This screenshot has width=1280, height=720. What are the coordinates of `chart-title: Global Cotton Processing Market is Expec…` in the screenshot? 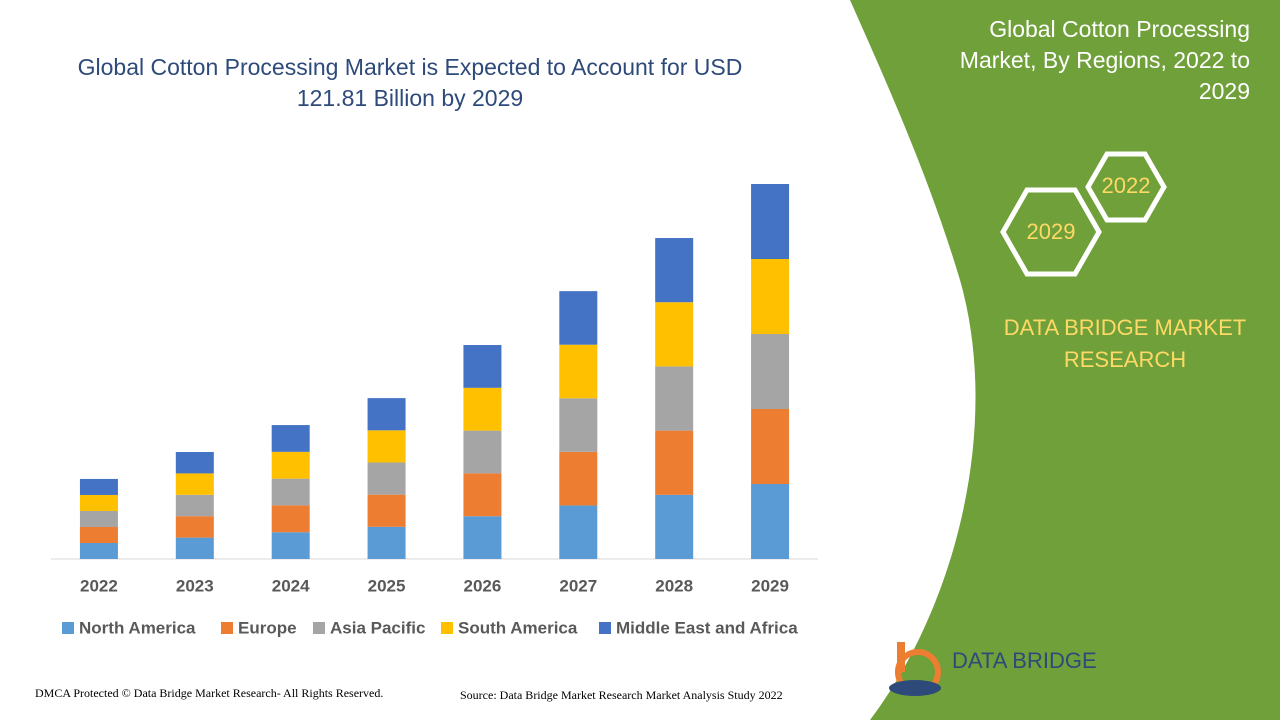 It's located at (410, 82).